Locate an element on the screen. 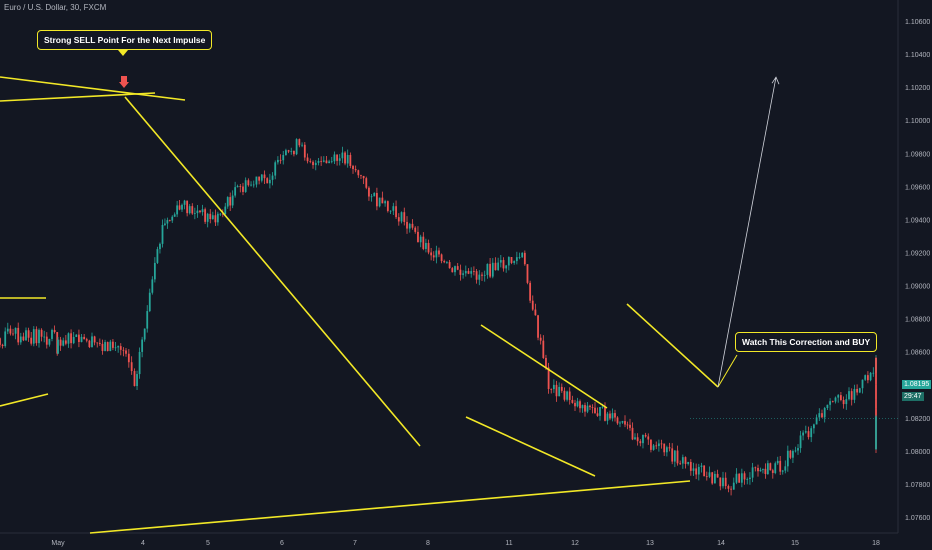 This screenshot has height=550, width=932. sell-arrow-stem is located at coordinates (124, 79).